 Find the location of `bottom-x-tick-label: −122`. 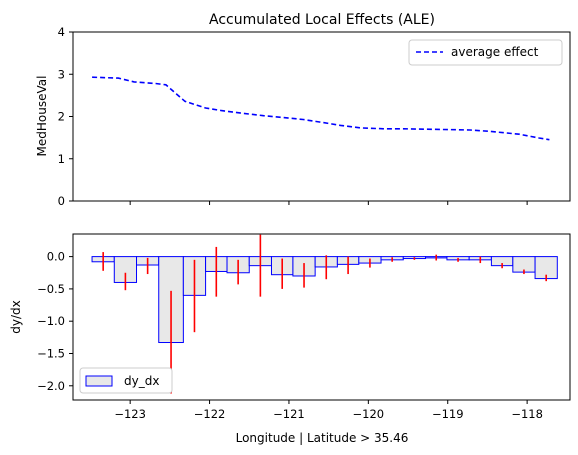

bottom-x-tick-label: −122 is located at coordinates (210, 414).